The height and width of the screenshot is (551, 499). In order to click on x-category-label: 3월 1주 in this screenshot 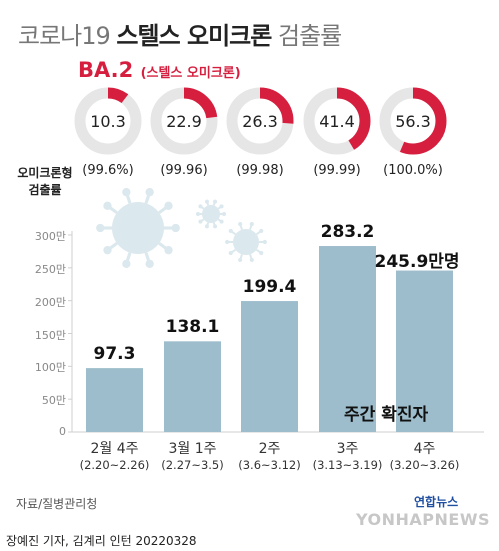, I will do `click(192, 449)`.